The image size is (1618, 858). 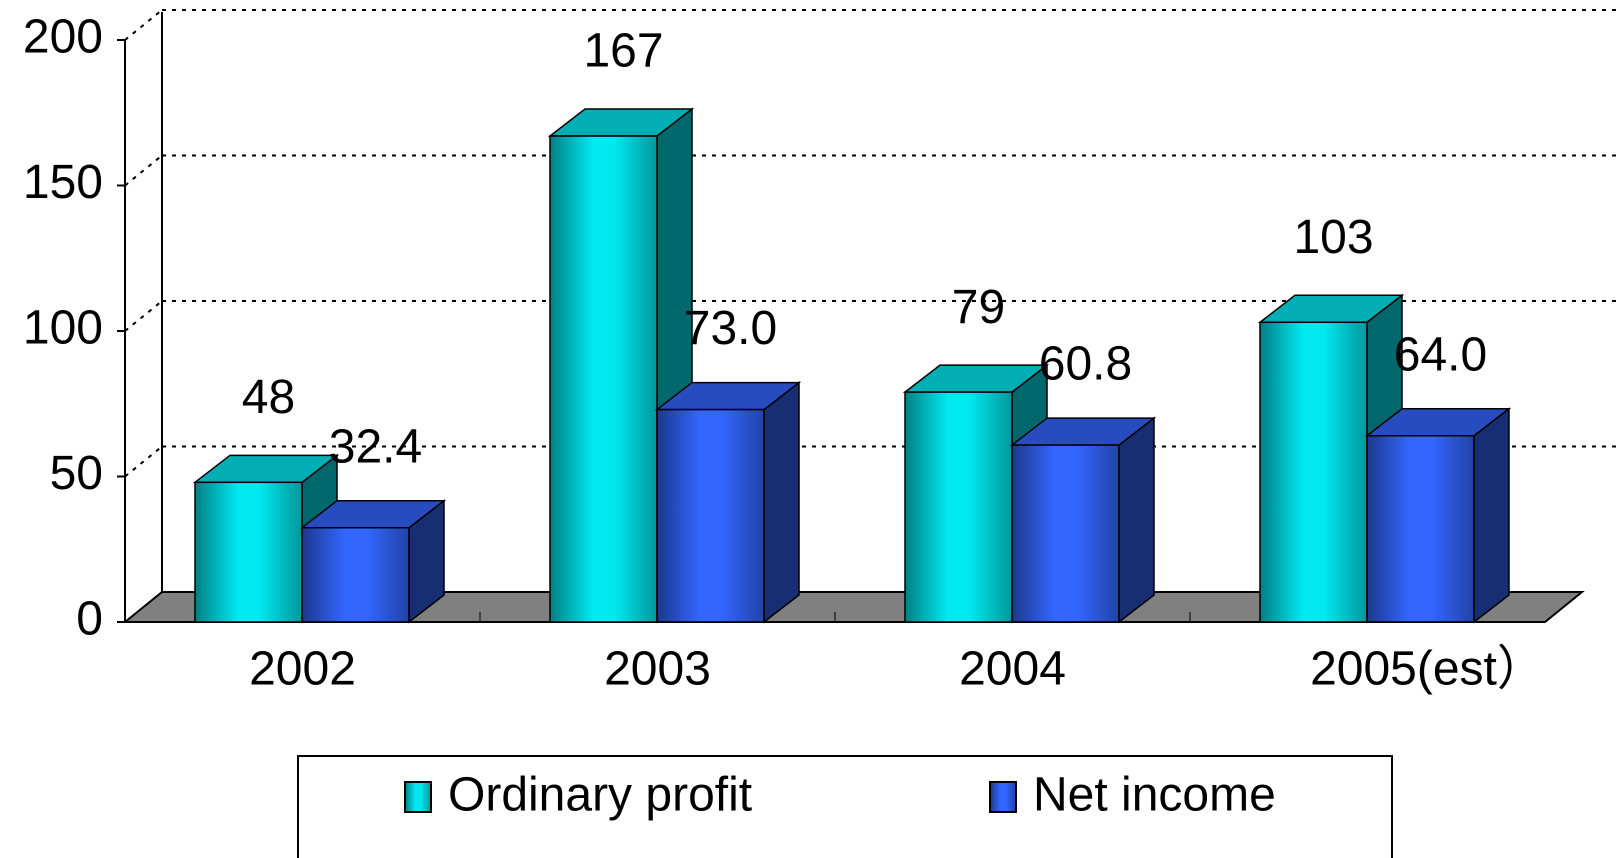 I want to click on value-label: 60.8, so click(x=1085, y=364).